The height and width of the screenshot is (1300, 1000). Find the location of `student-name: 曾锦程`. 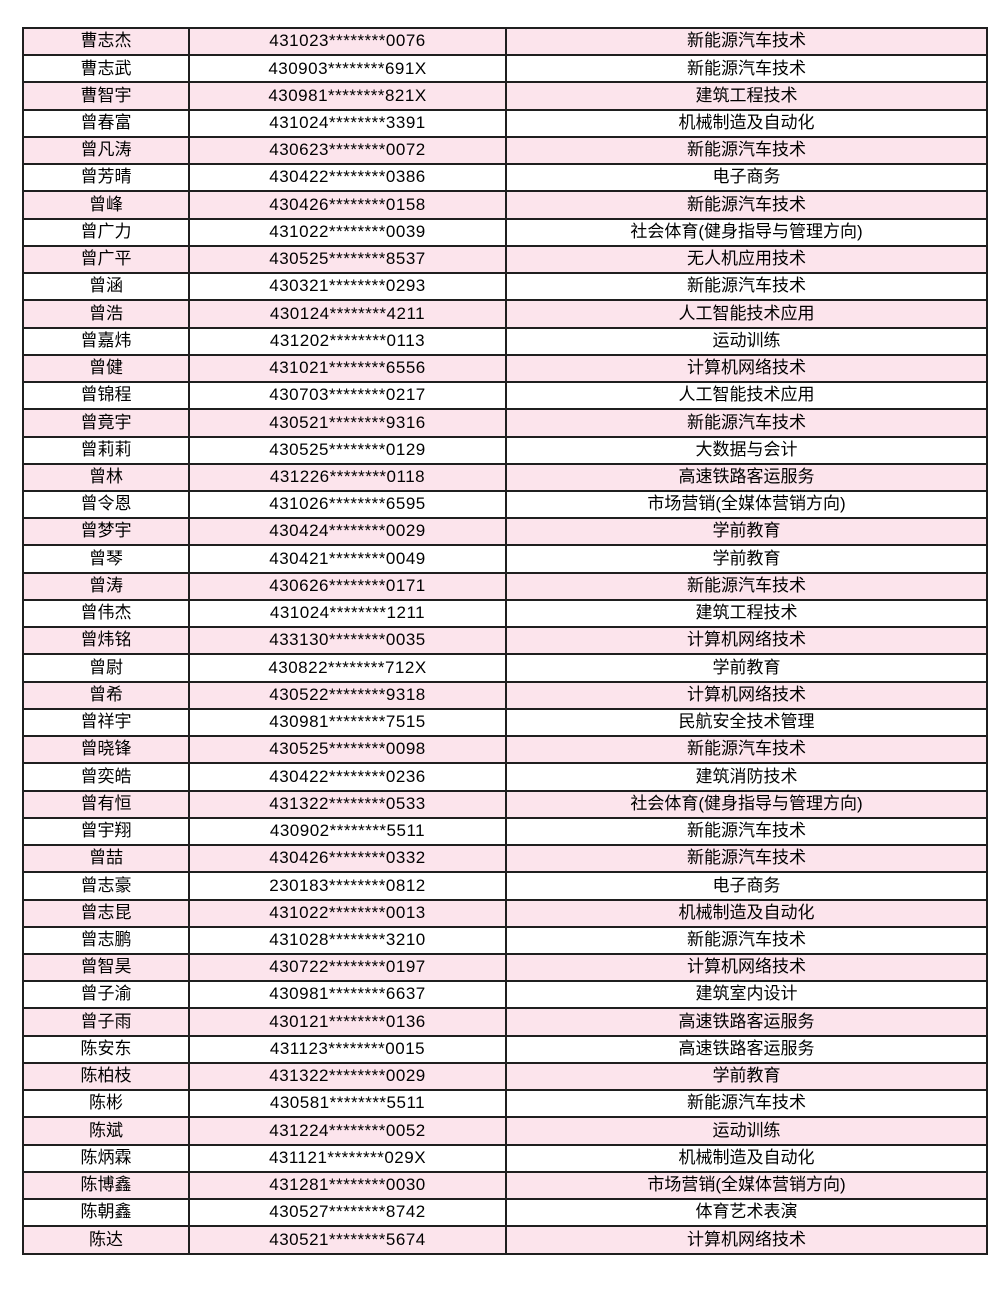

student-name: 曾锦程 is located at coordinates (106, 396).